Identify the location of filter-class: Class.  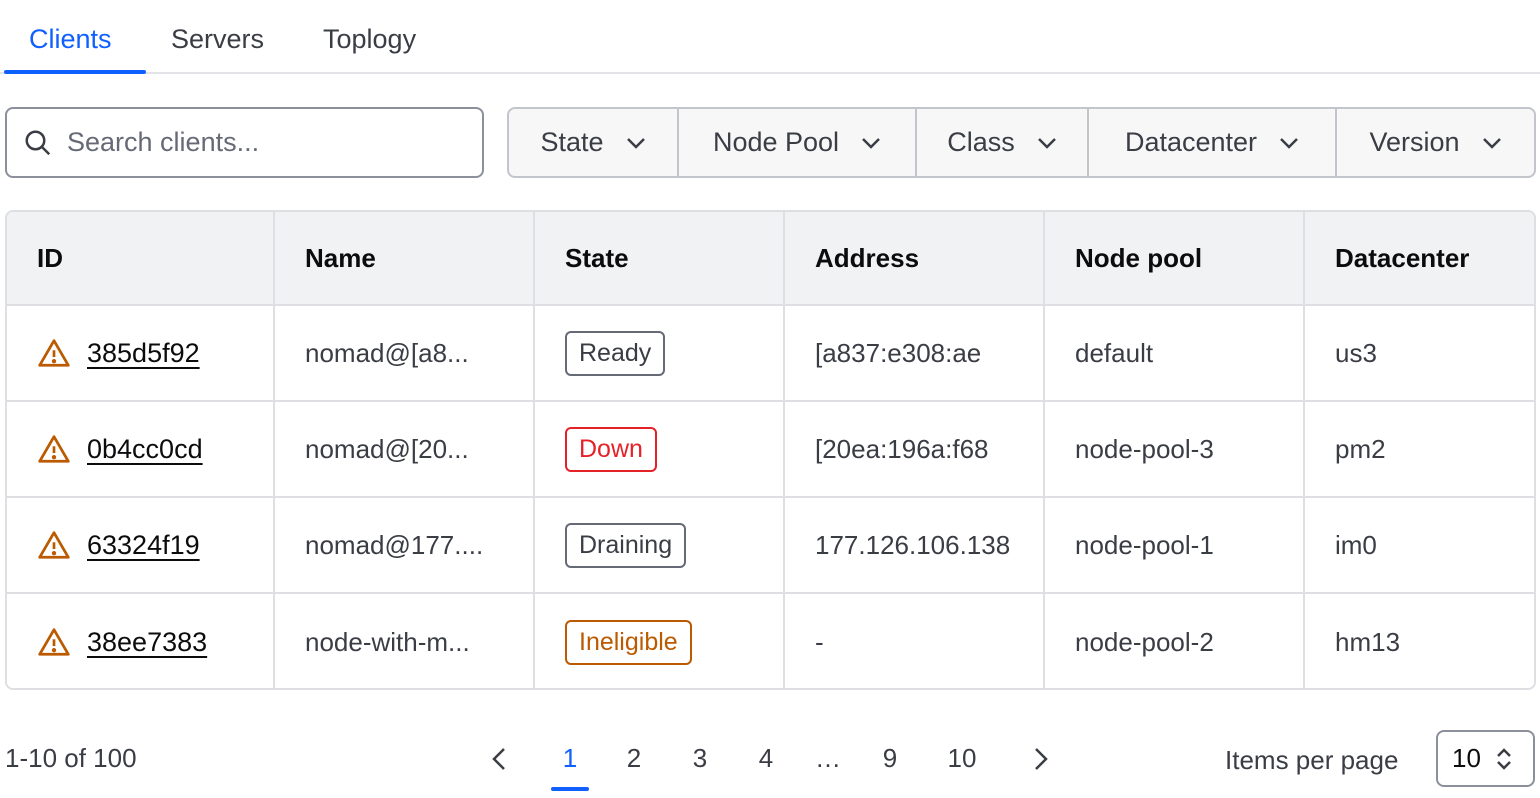
(1003, 142).